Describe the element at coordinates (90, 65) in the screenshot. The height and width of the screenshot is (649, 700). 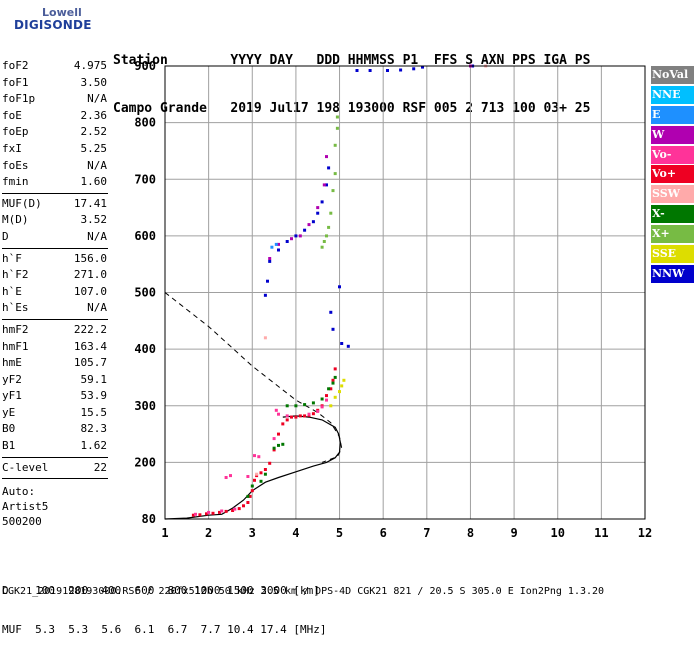
I see `param-value: 4.975` at that location.